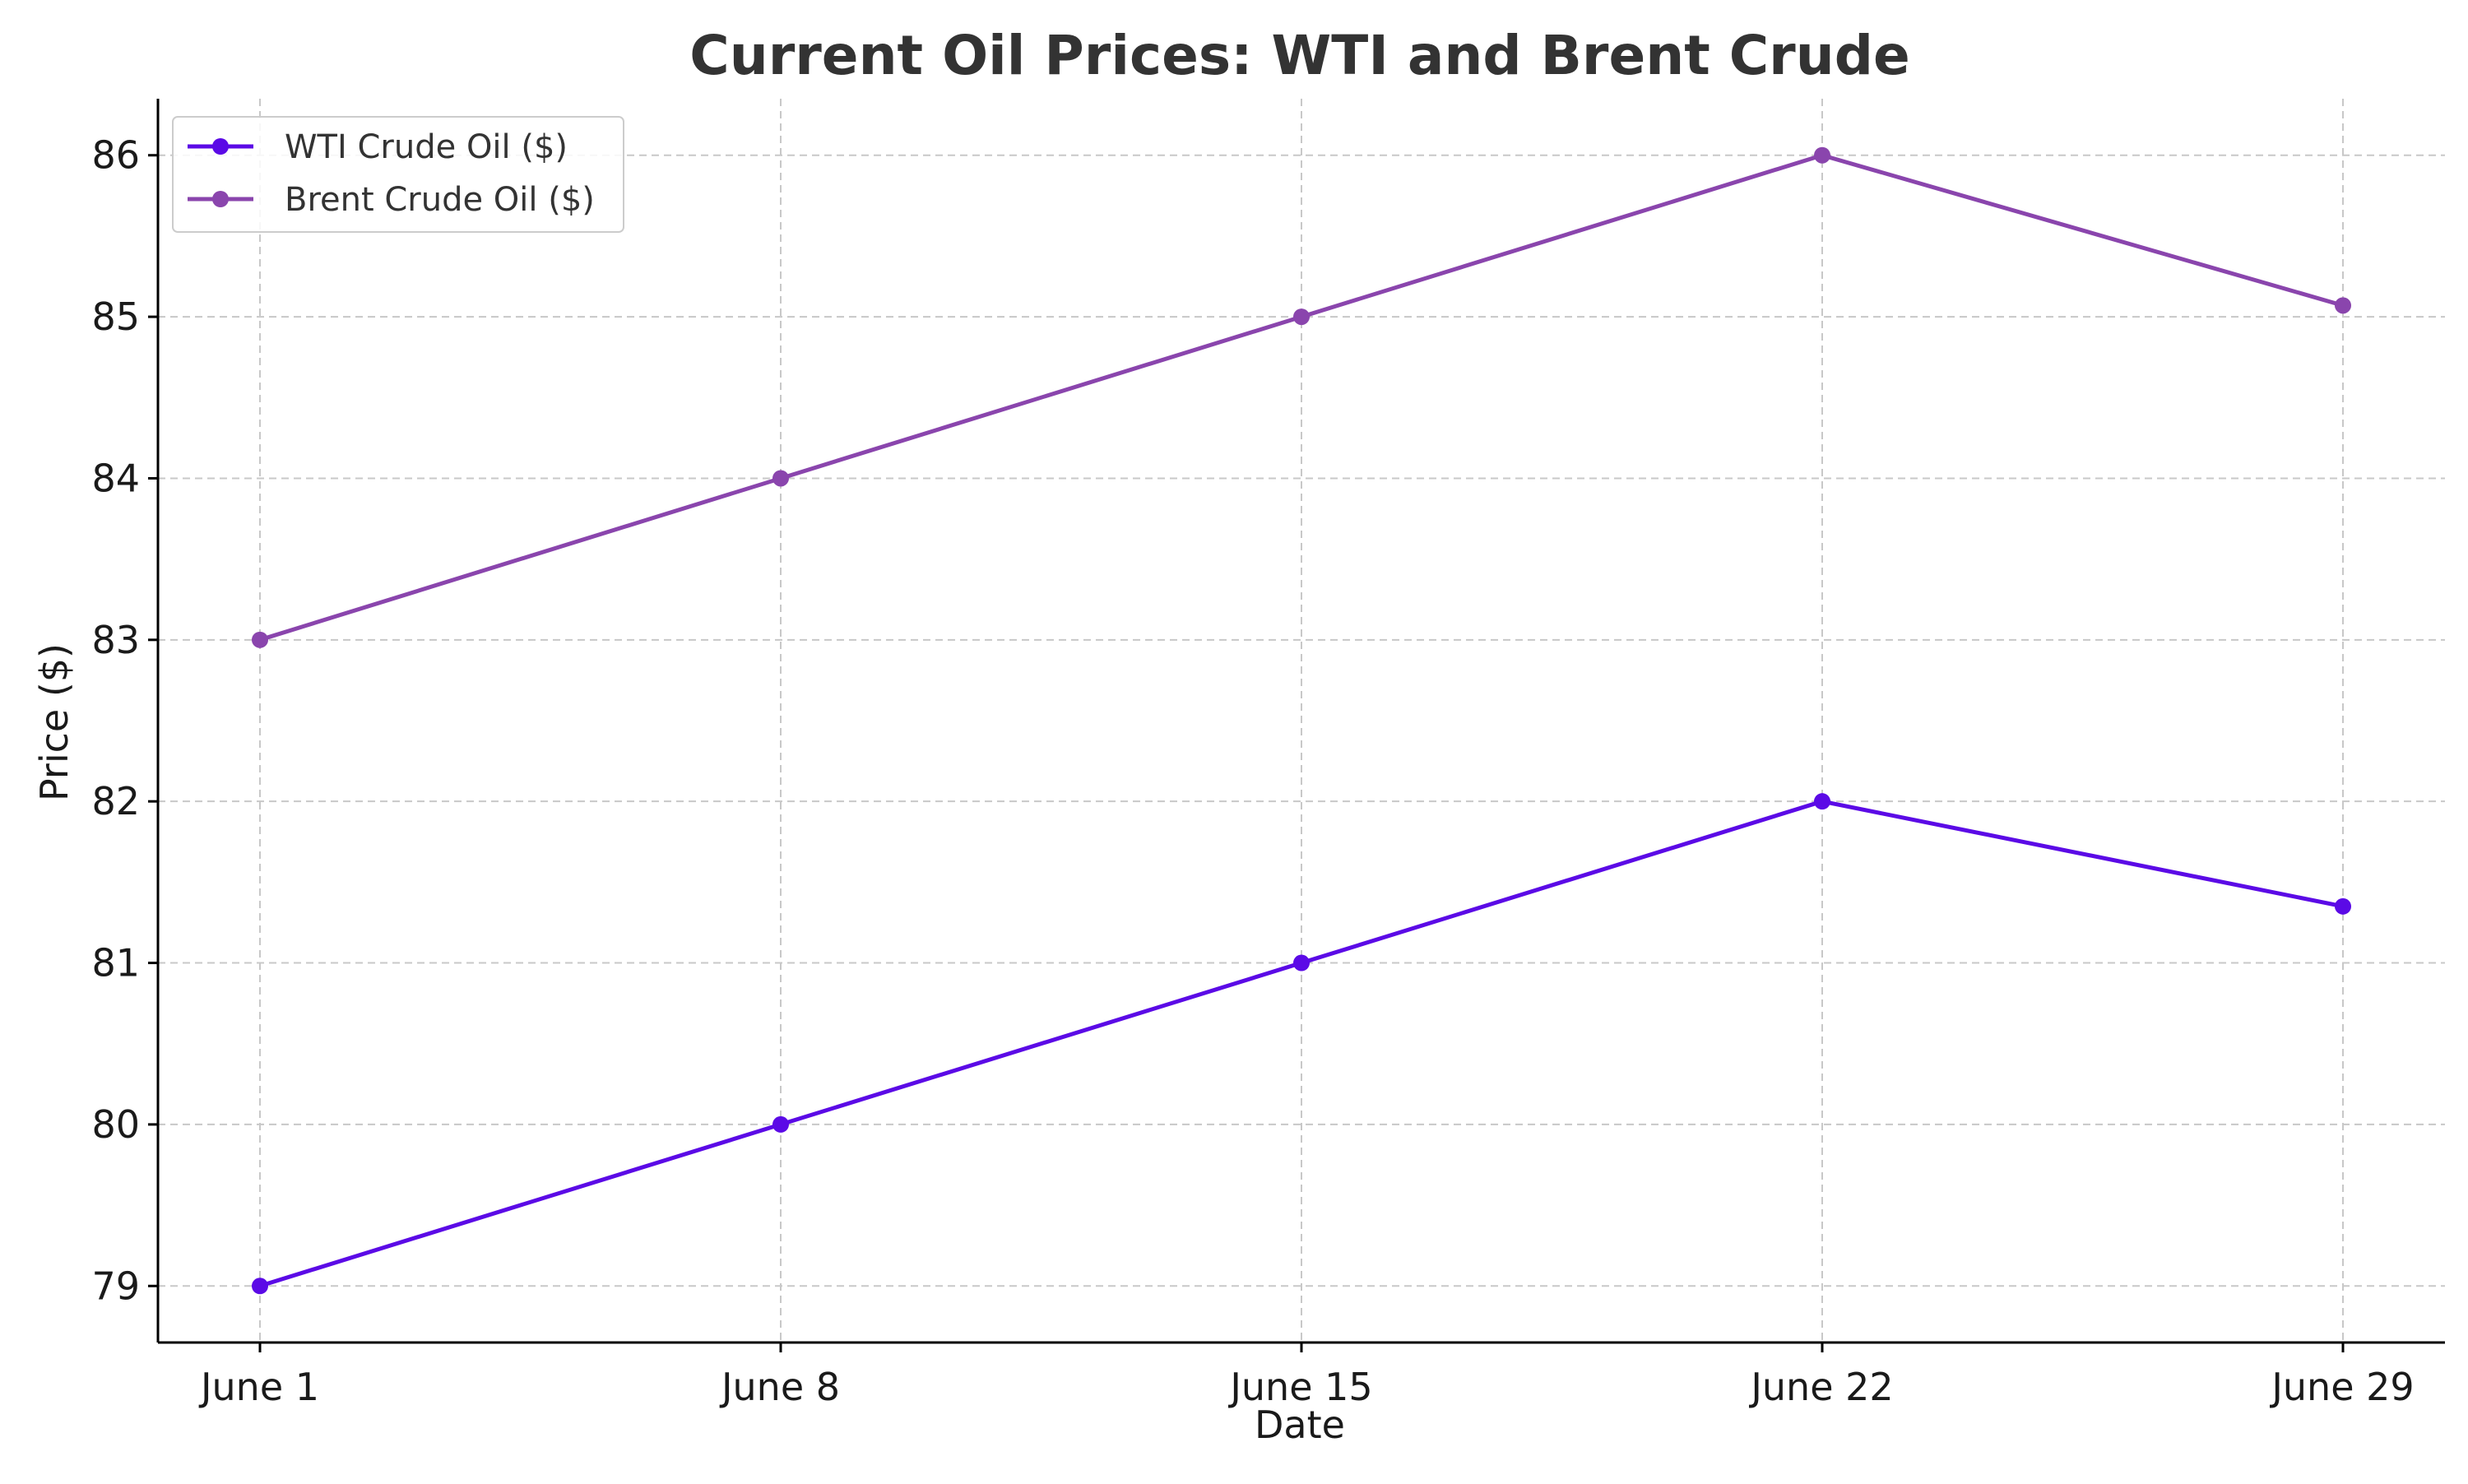 This screenshot has width=2468, height=1484. I want to click on legend-item: WTI Crude Oil ($), so click(378, 147).